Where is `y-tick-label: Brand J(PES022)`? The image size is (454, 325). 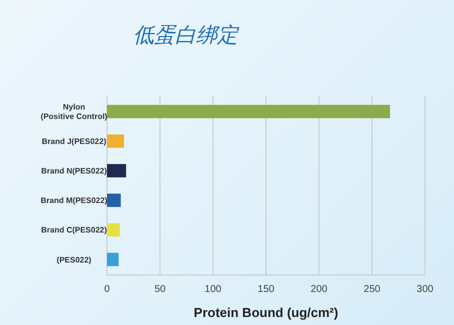
y-tick-label: Brand J(PES022) is located at coordinates (74, 141).